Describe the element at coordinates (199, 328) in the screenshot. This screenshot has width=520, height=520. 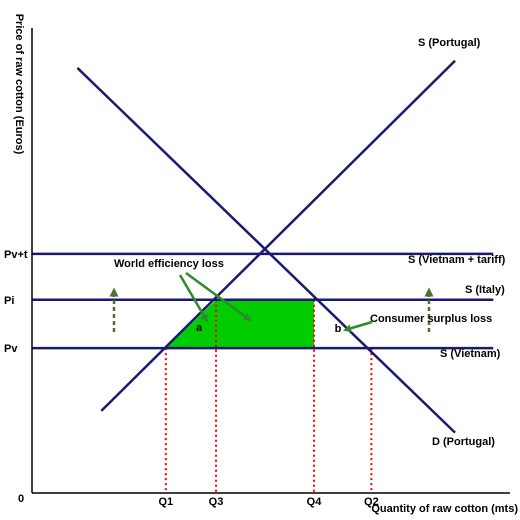
I see `annotation-a: a` at that location.